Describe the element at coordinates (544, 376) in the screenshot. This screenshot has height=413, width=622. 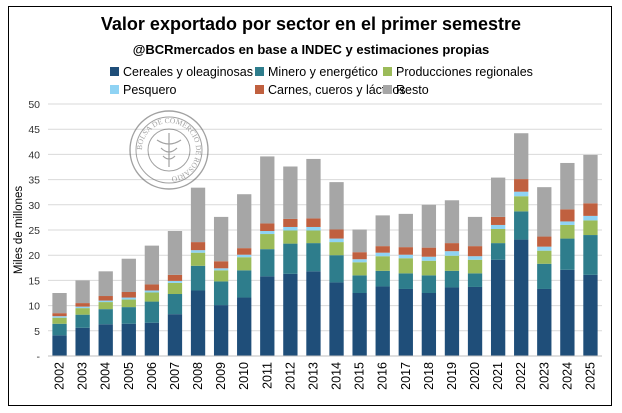
I see `x-tick-label: 2023` at that location.